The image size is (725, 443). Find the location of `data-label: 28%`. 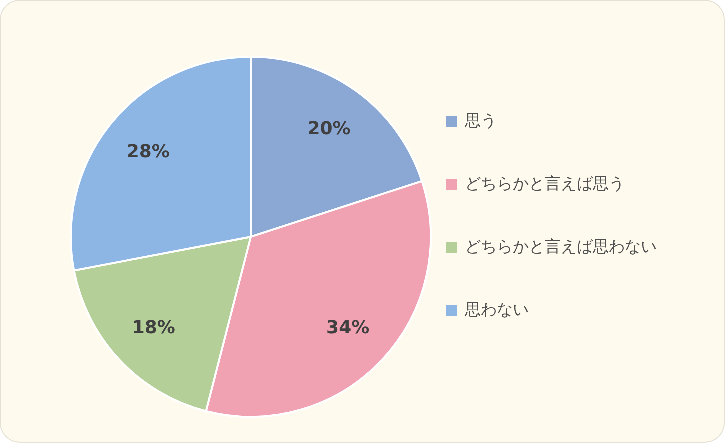

data-label: 28% is located at coordinates (148, 152).